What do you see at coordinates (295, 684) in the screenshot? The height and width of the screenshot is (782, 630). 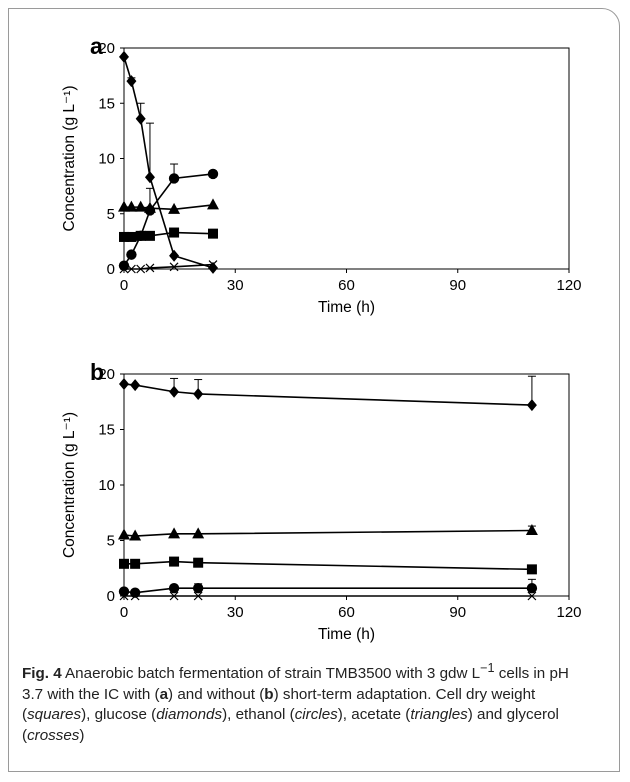 I see `caption-text: cells in pH 3.7 with the IC with (` at bounding box center [295, 684].